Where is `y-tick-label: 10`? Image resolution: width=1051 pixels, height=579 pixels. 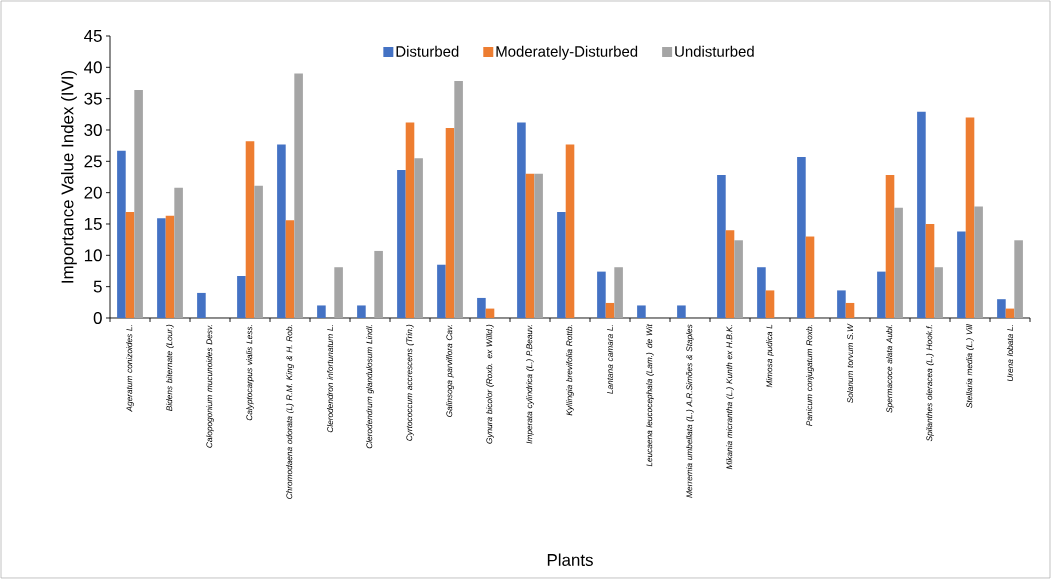
y-tick-label: 10 is located at coordinates (93, 255).